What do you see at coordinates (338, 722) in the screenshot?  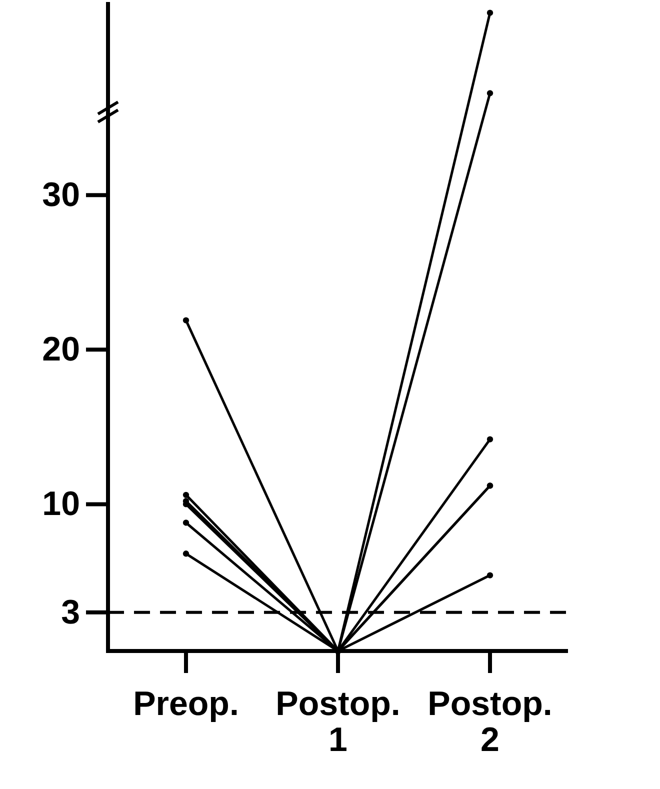 I see `x-tick-label: Postop. 1` at bounding box center [338, 722].